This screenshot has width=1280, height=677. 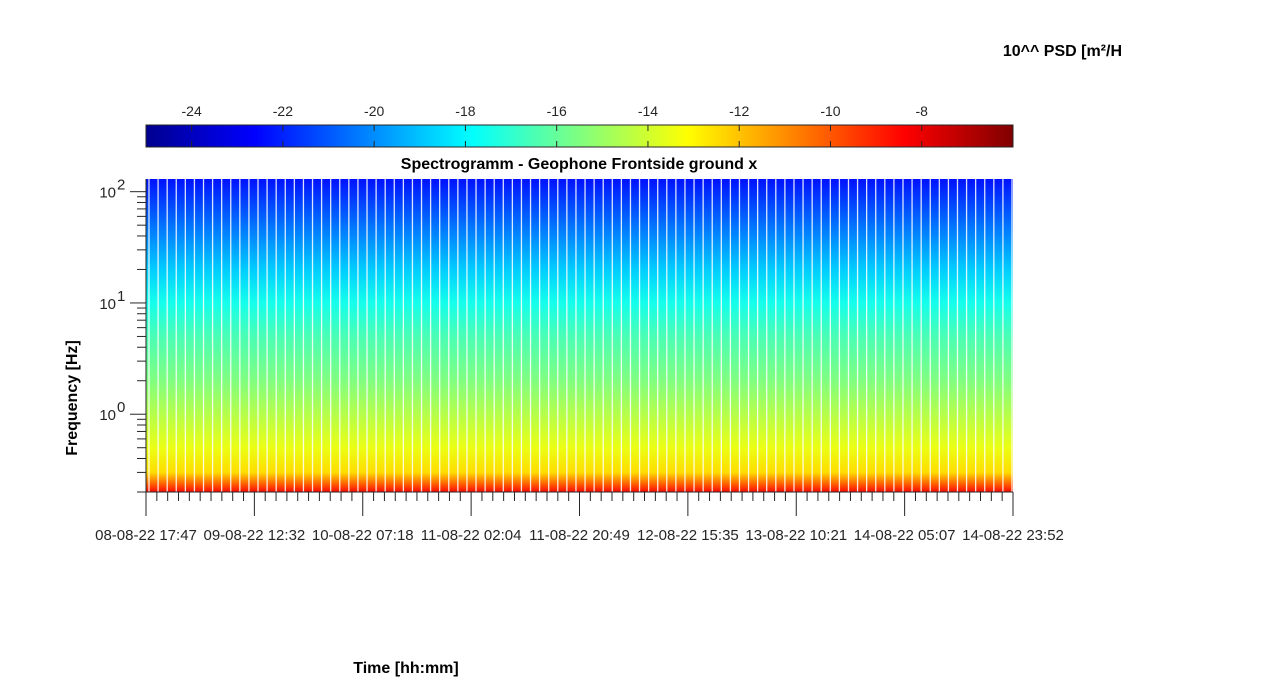 What do you see at coordinates (830, 111) in the screenshot?
I see `colorbar-tick-label: -10` at bounding box center [830, 111].